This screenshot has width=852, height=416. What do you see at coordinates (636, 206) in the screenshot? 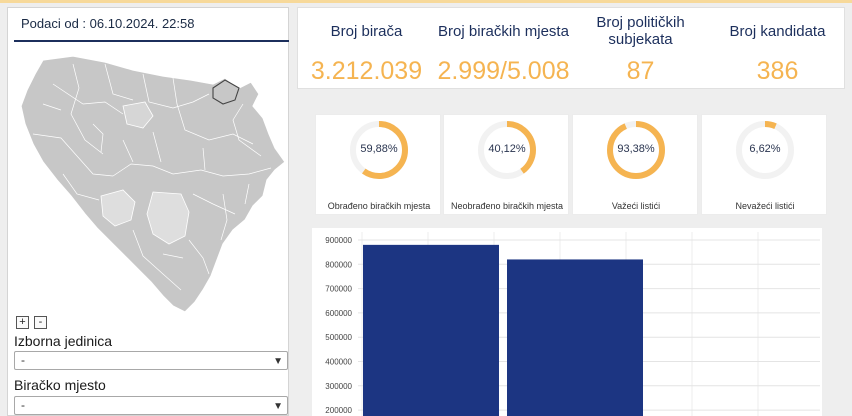
I see `donut-caption: Važeći listići` at bounding box center [636, 206].